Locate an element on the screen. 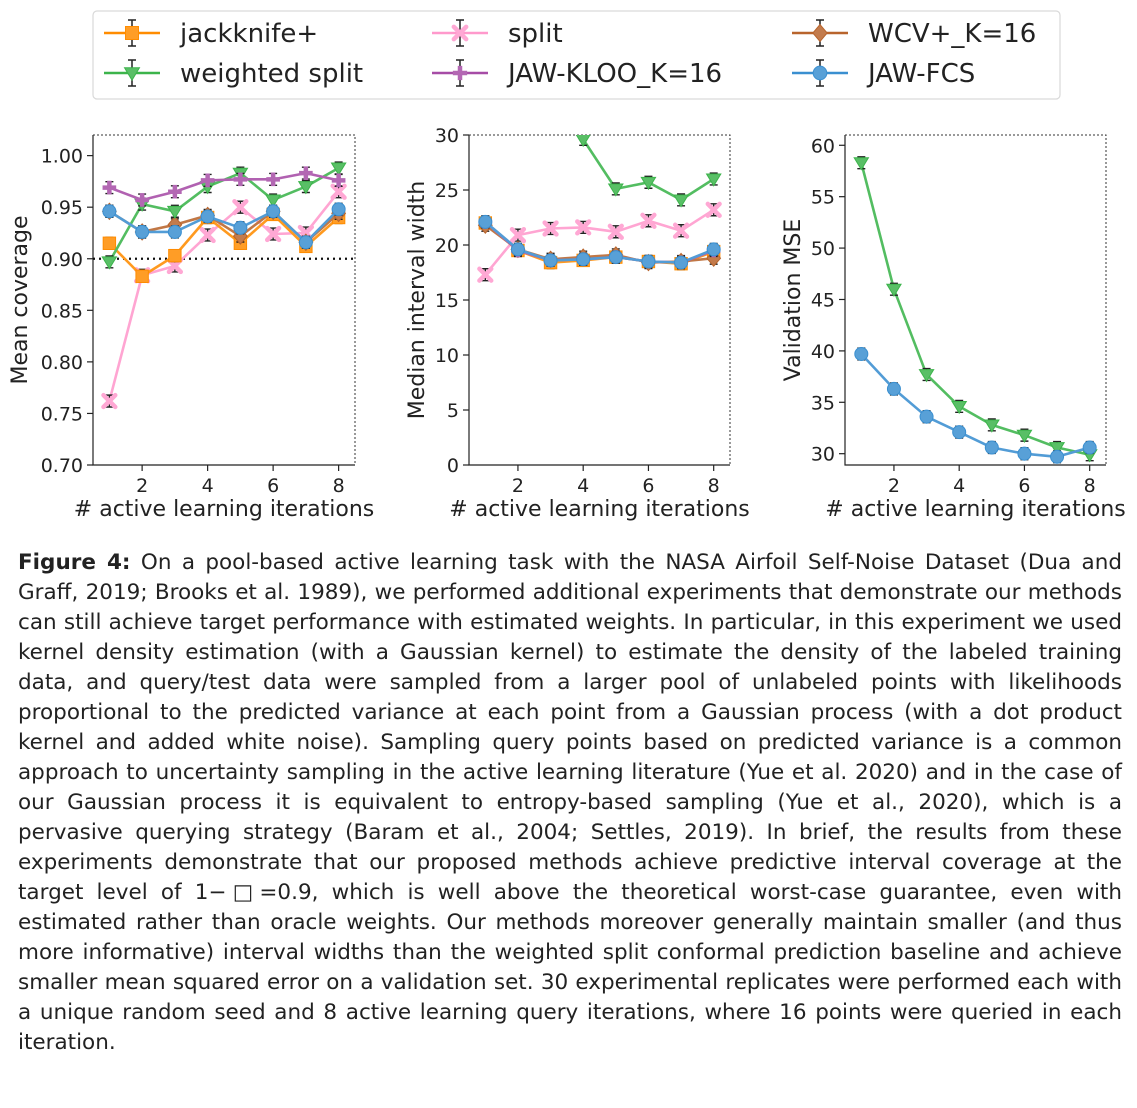 The width and height of the screenshot is (1137, 1108). y-axis-label: Median interval width is located at coordinates (417, 300).